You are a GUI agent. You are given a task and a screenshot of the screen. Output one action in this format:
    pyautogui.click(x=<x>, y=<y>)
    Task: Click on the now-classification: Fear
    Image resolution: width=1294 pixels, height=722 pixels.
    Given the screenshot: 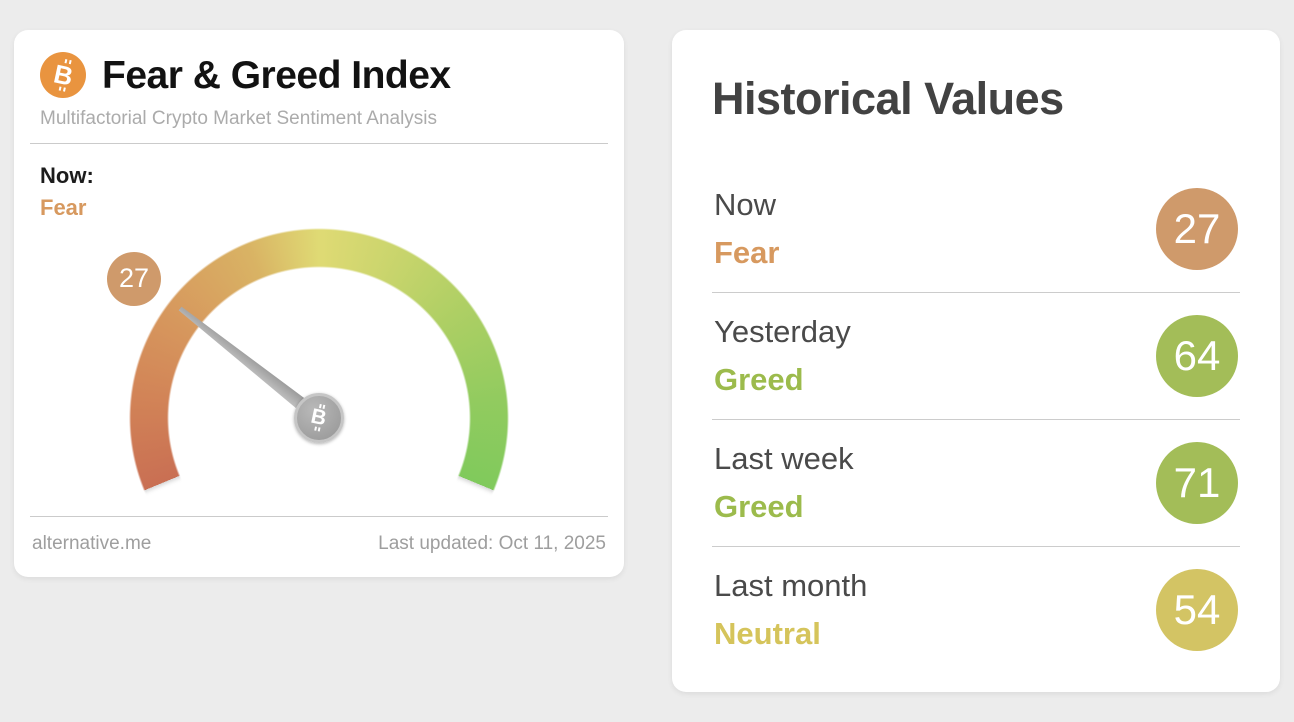 What is the action you would take?
    pyautogui.click(x=63, y=207)
    